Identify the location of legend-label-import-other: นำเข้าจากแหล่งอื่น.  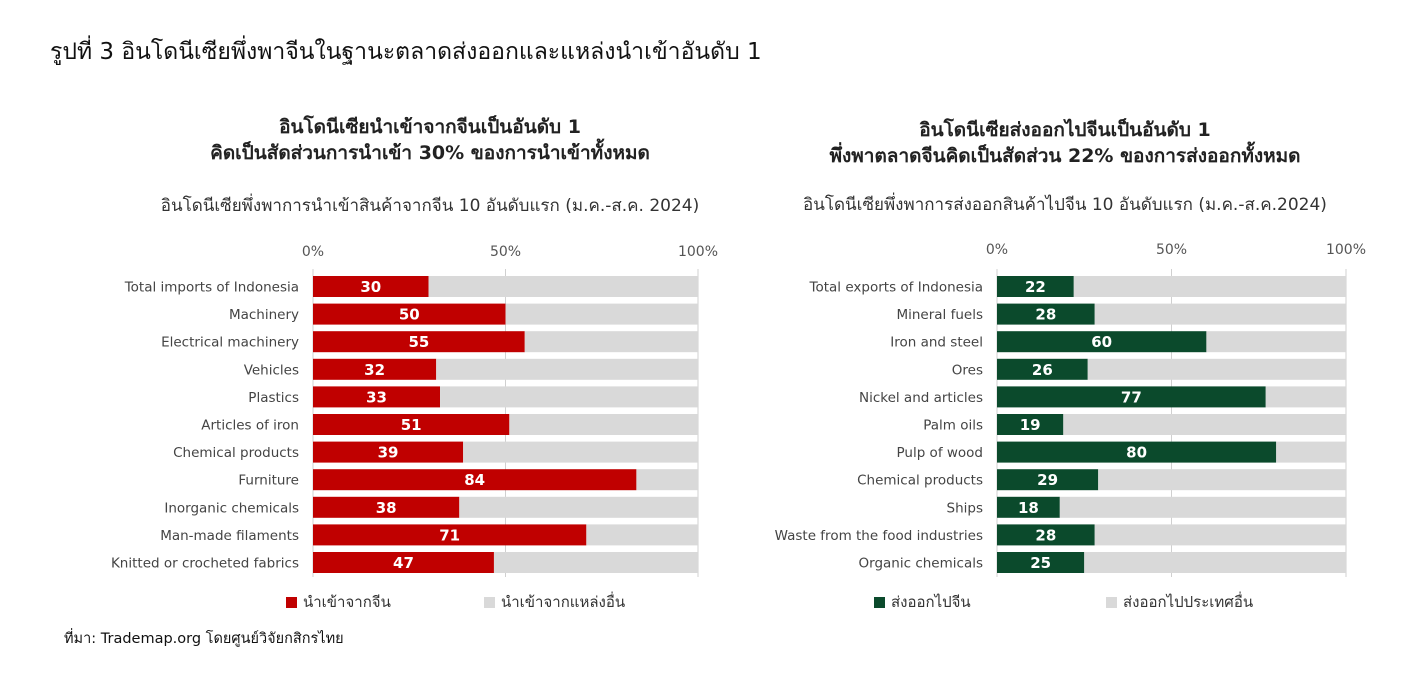
(563, 602).